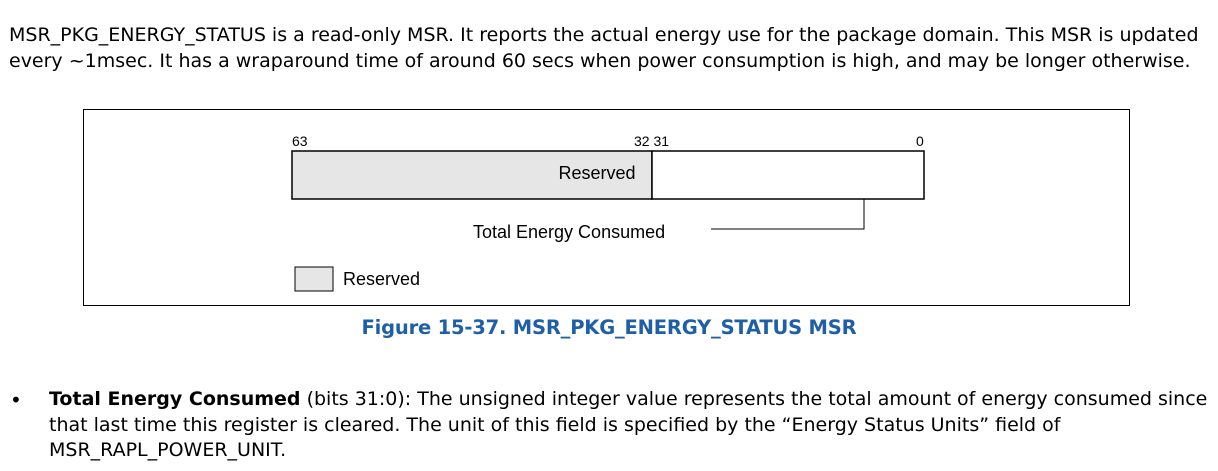 This screenshot has height=471, width=1218. What do you see at coordinates (569, 232) in the screenshot?
I see `energy-field-label: Total Energy Consumed` at bounding box center [569, 232].